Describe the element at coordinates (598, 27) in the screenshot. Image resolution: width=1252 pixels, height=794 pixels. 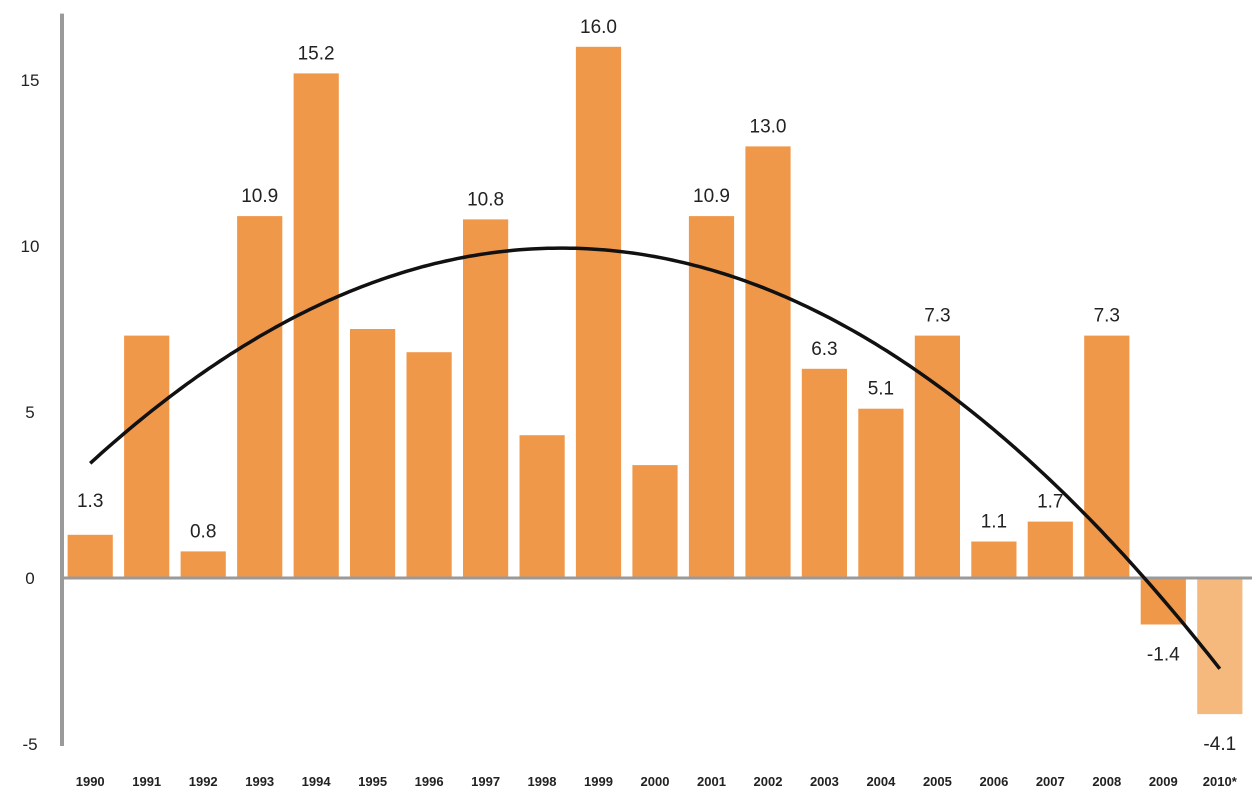
I see `data-label-1999: 16.0` at that location.